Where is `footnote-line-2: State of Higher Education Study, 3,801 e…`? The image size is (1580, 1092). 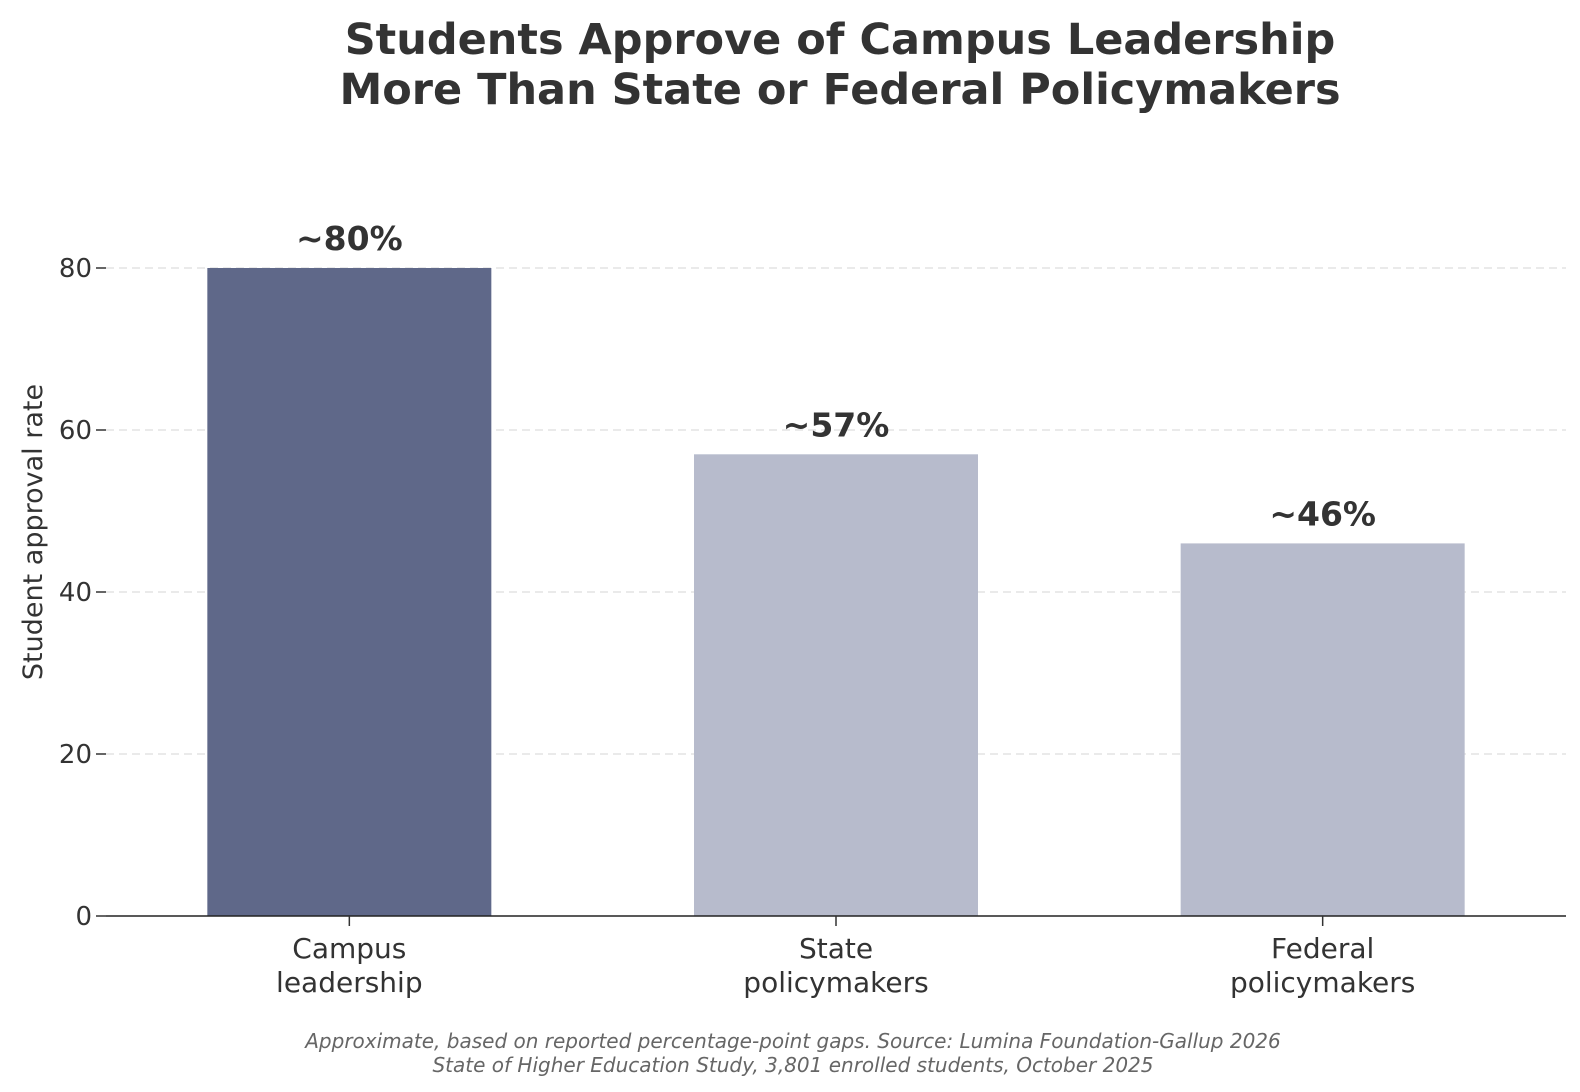
footnote-line-2: State of Higher Education Study, 3,801 e… is located at coordinates (792, 1065).